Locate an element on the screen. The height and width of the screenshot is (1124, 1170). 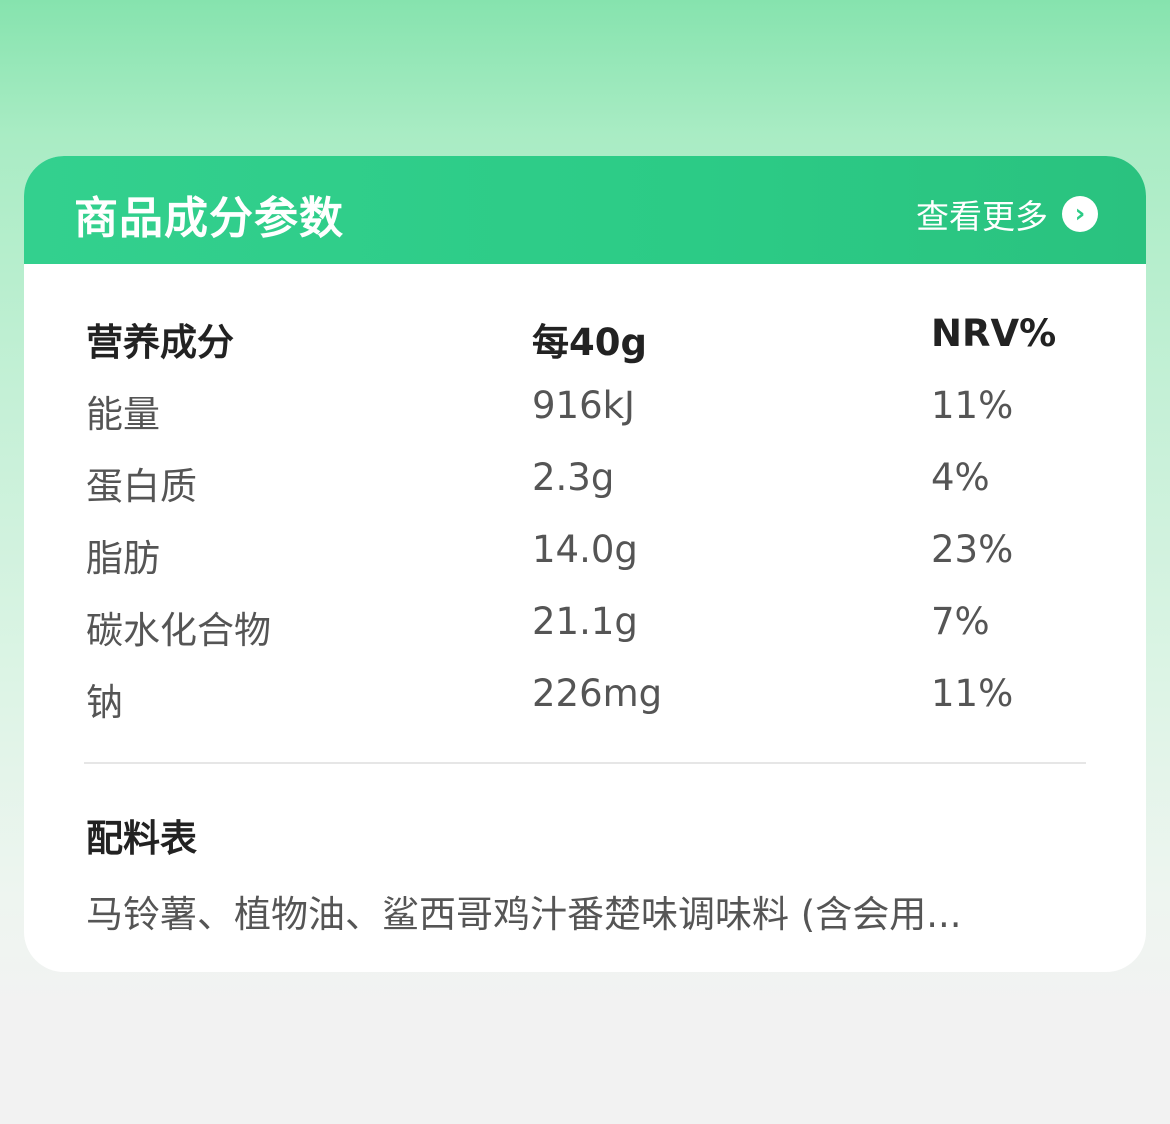
view-more-label: 查看更多 is located at coordinates (982, 216).